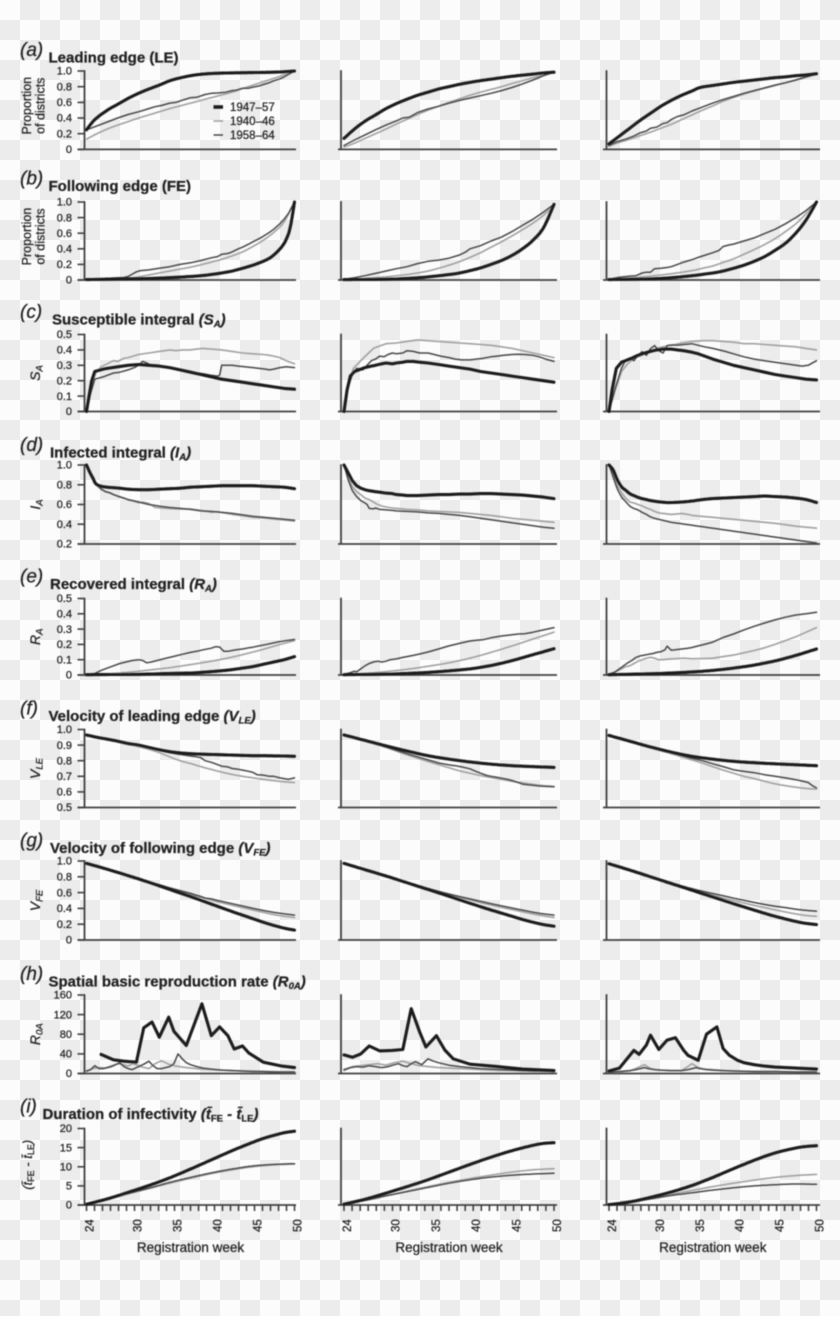  Describe the element at coordinates (66, 1035) in the screenshot. I see `svg-text: 80` at that location.